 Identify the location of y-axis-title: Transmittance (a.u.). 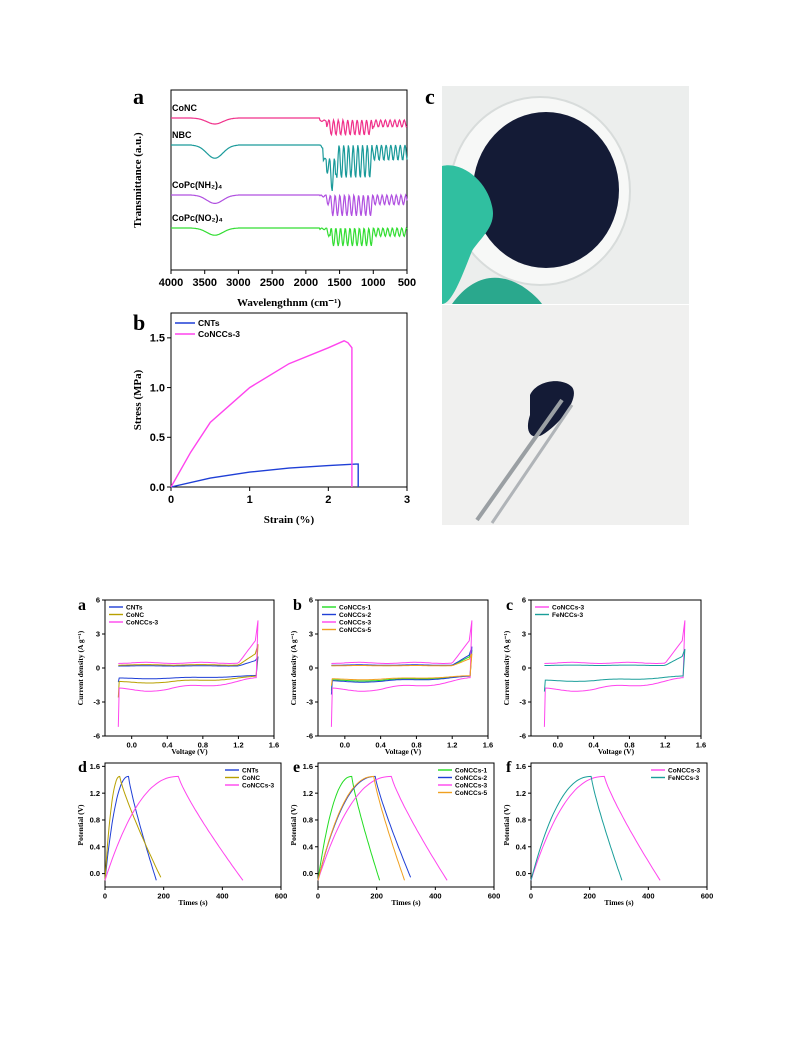
(138, 180).